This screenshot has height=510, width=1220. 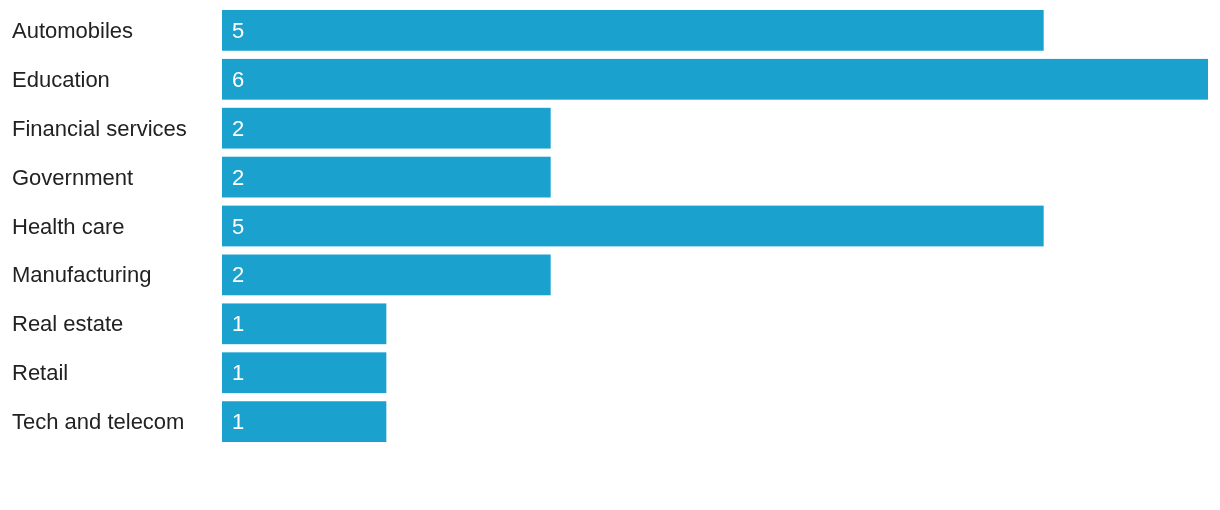 I want to click on y-tick-label: Real estate, so click(x=68, y=324).